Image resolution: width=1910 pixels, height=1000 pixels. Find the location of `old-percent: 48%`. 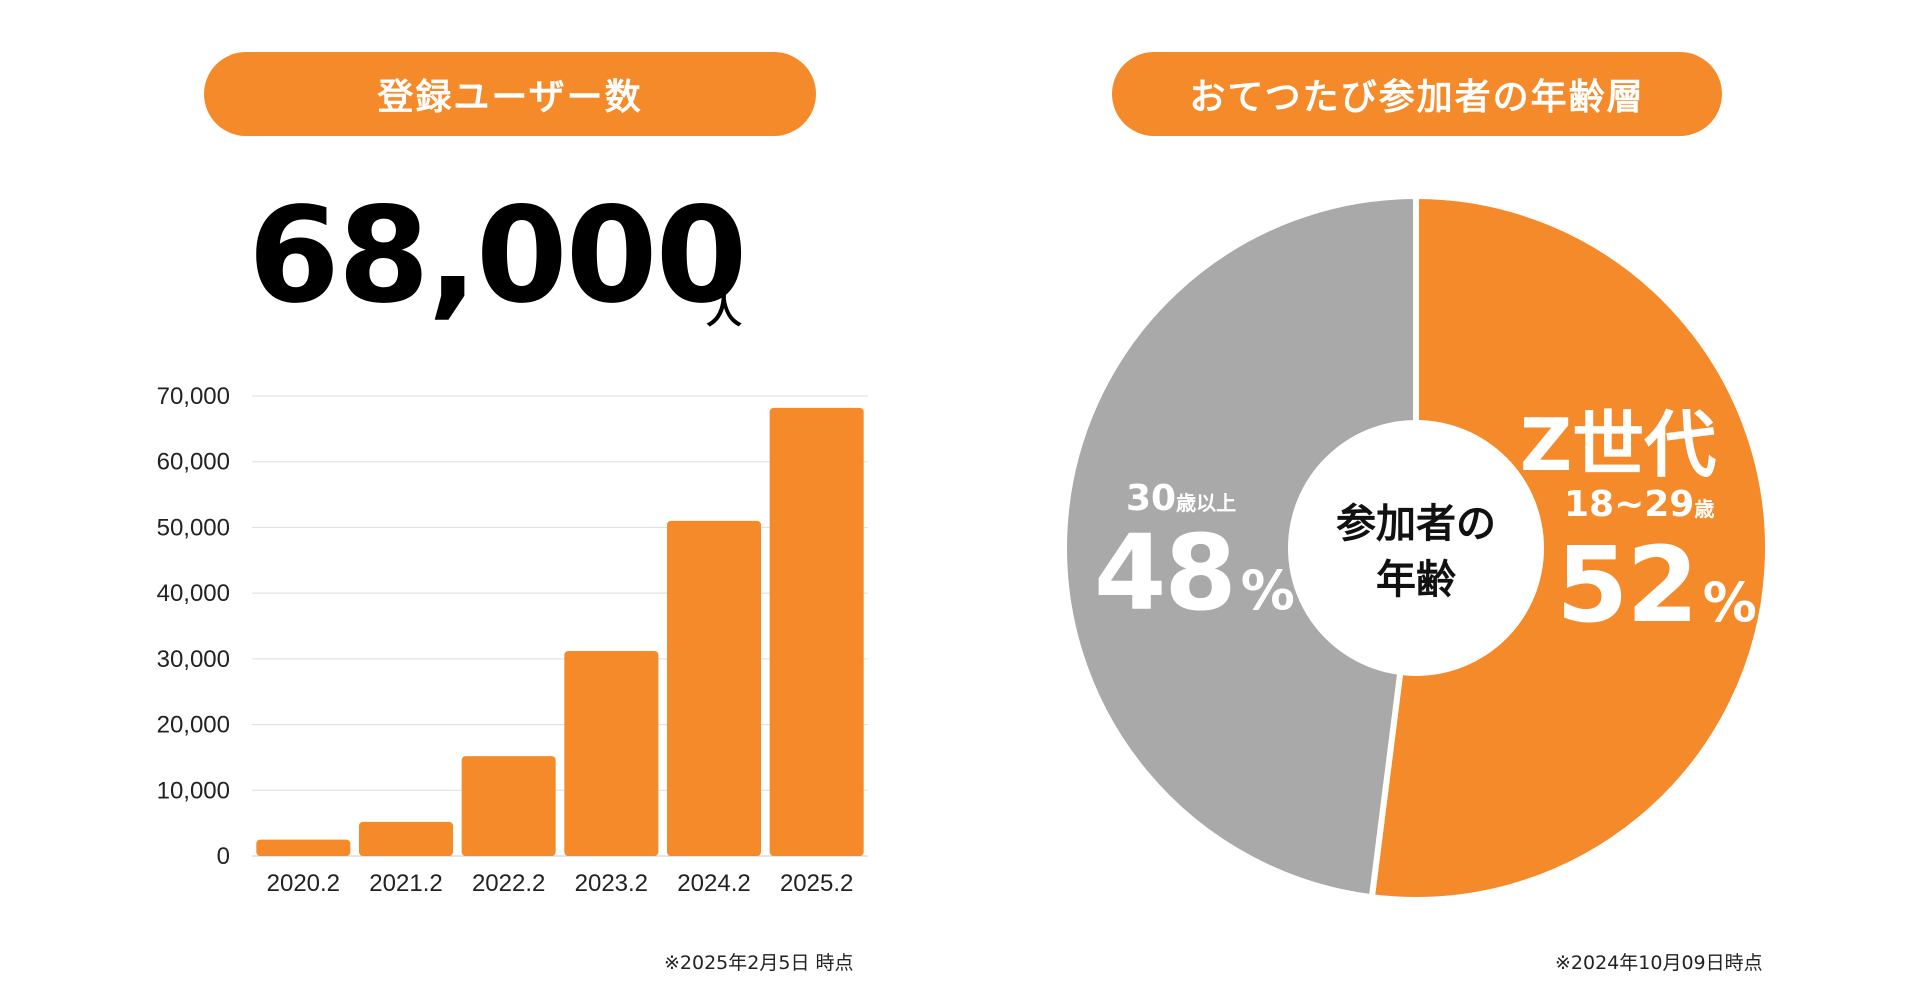

old-percent: 48% is located at coordinates (1194, 573).